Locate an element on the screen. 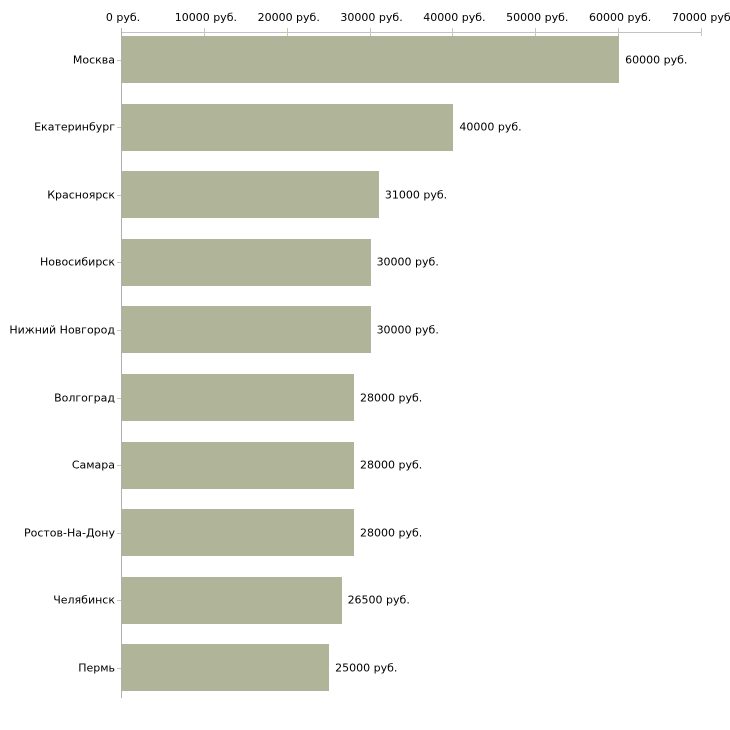 The width and height of the screenshot is (730, 730). x-axis-tick-label: 0 руб. is located at coordinates (123, 17).